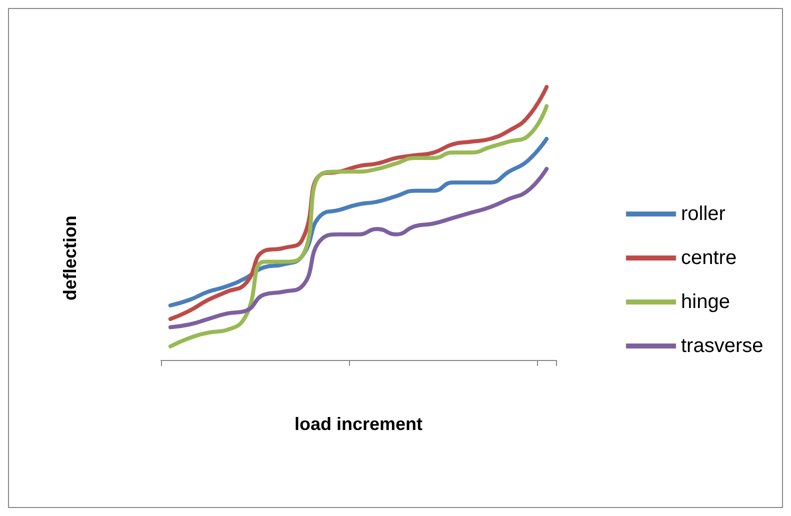 Image resolution: width=791 pixels, height=516 pixels. Describe the element at coordinates (705, 302) in the screenshot. I see `legend-label: hinge` at that location.